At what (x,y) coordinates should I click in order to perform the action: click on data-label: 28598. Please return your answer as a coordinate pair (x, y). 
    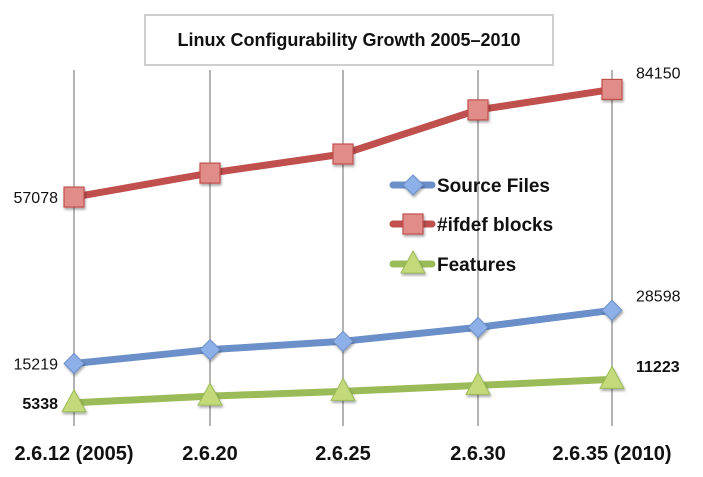
    Looking at the image, I should click on (658, 296).